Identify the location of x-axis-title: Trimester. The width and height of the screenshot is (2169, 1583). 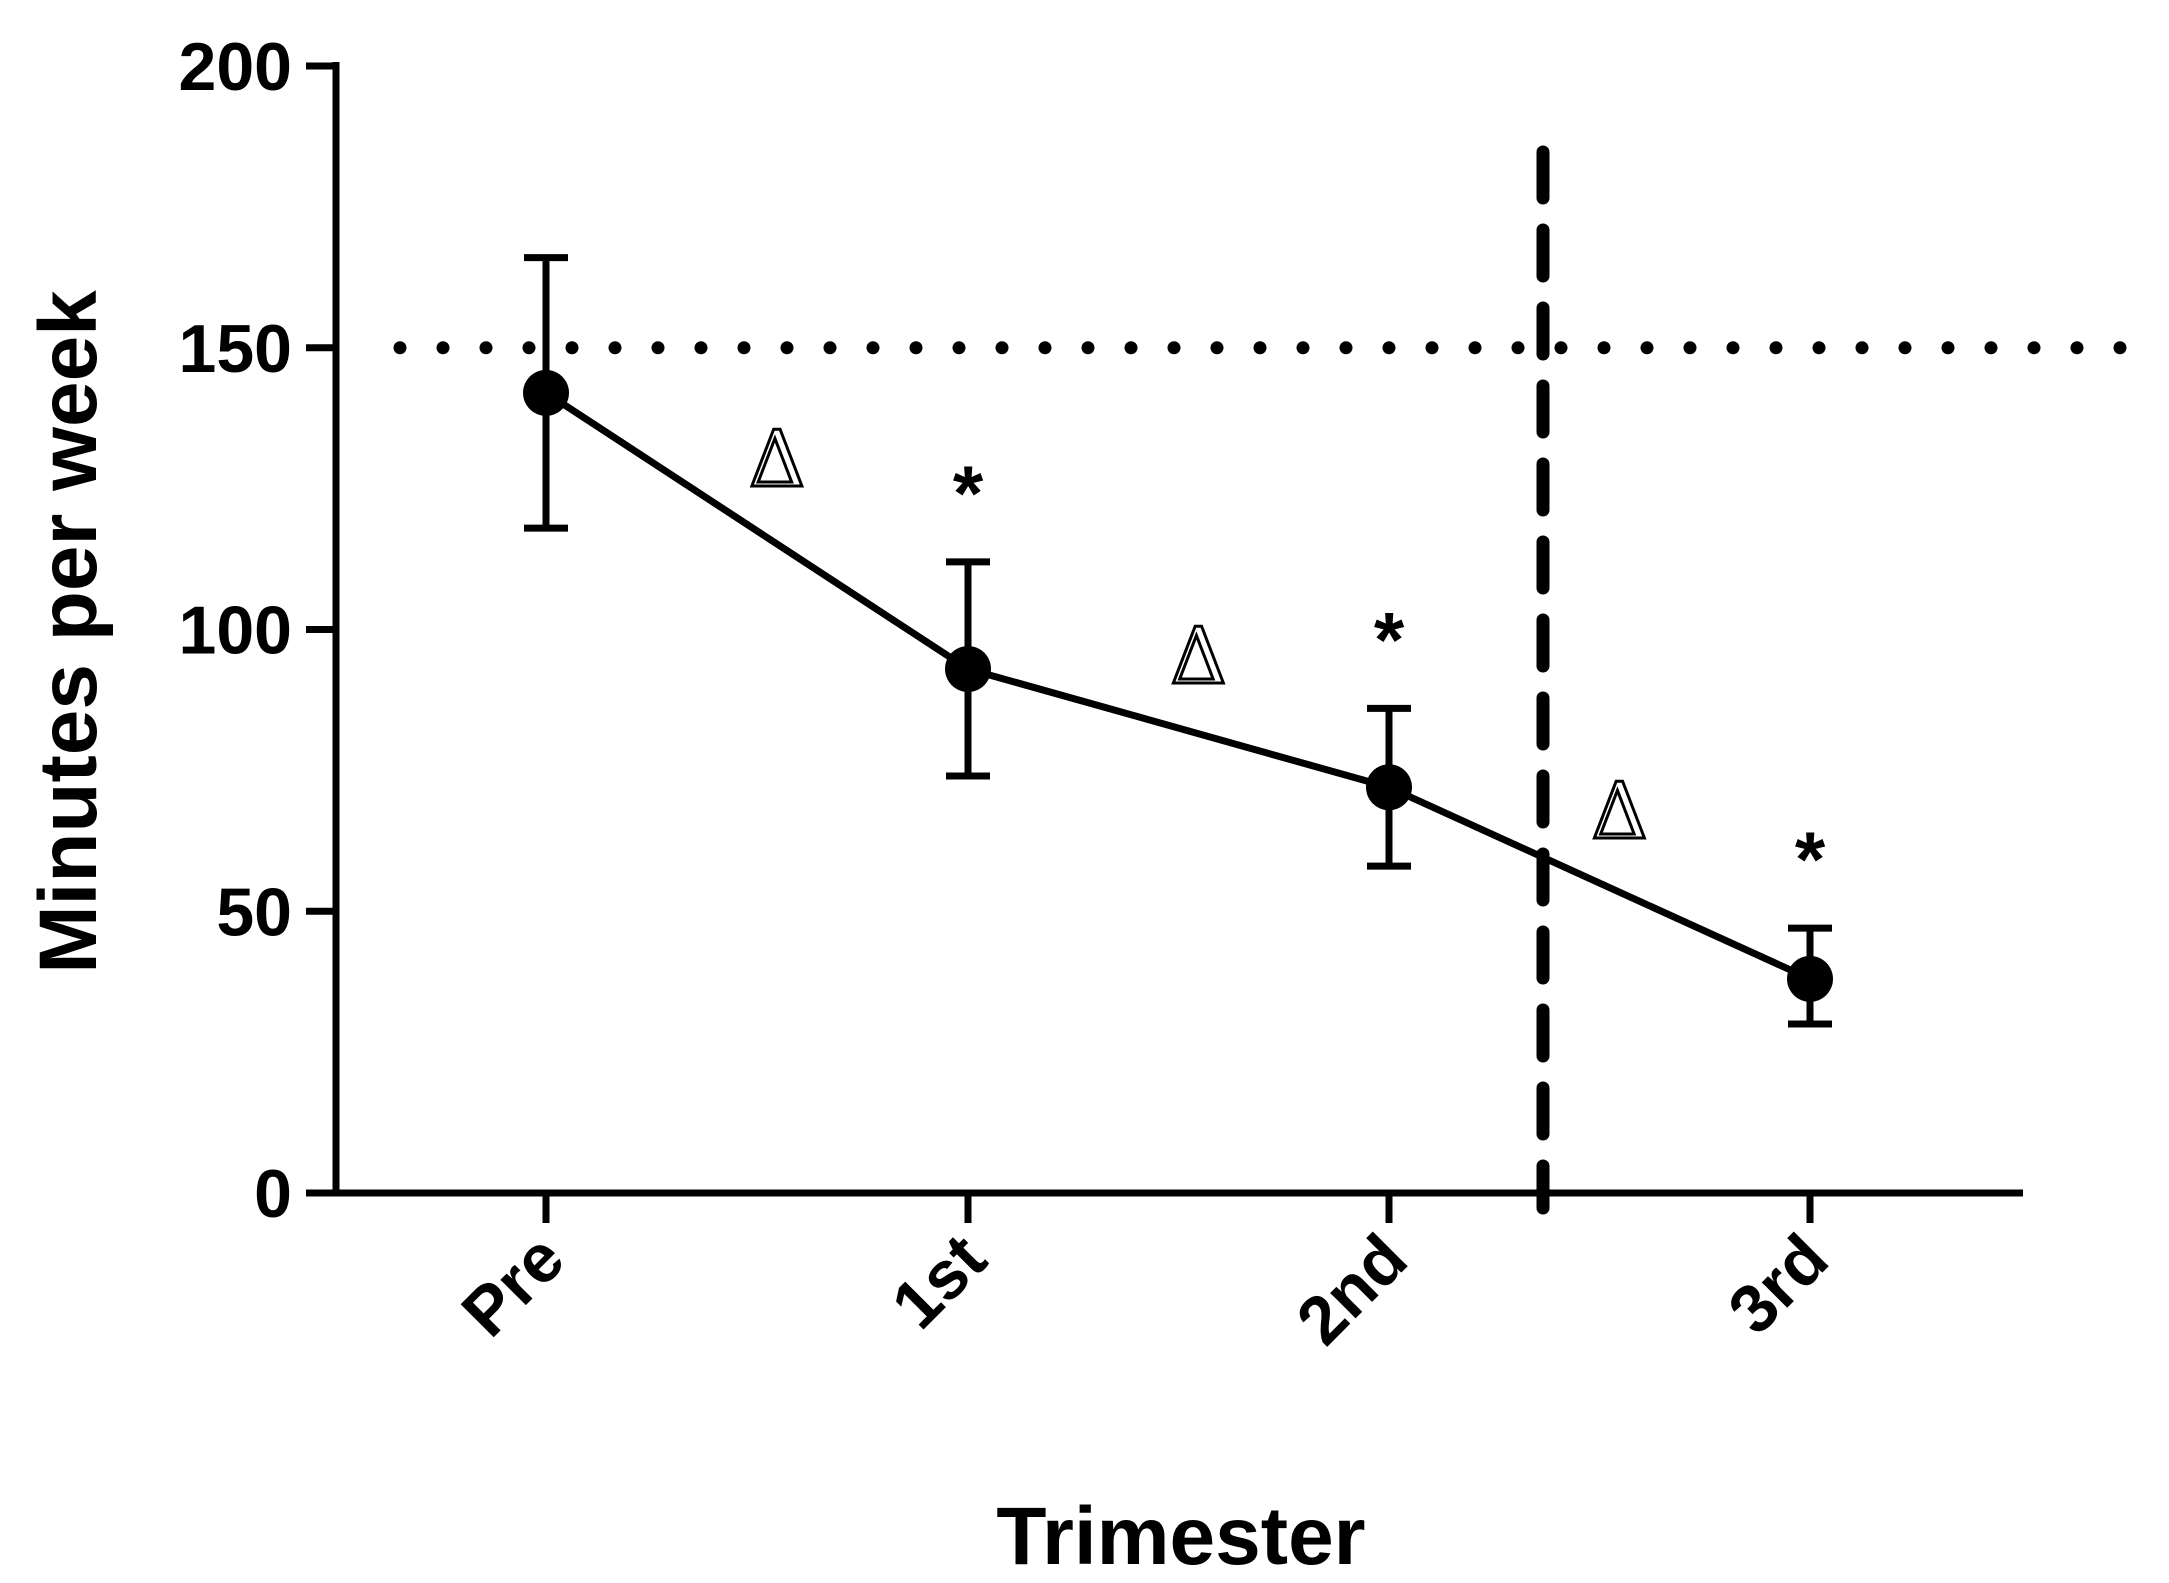
(1180, 1536).